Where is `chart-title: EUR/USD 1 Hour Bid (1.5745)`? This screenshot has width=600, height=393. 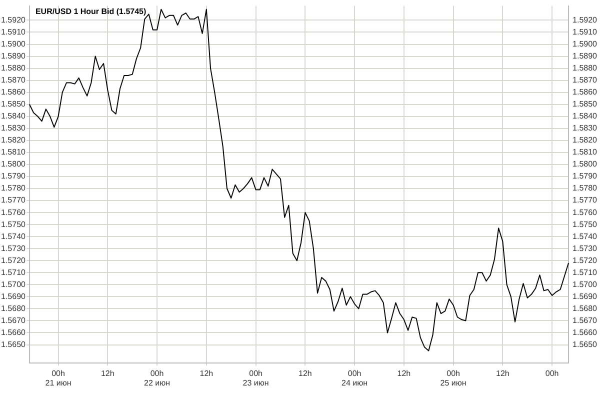
chart-title: EUR/USD 1 Hour Bid (1.5745) is located at coordinates (90, 11).